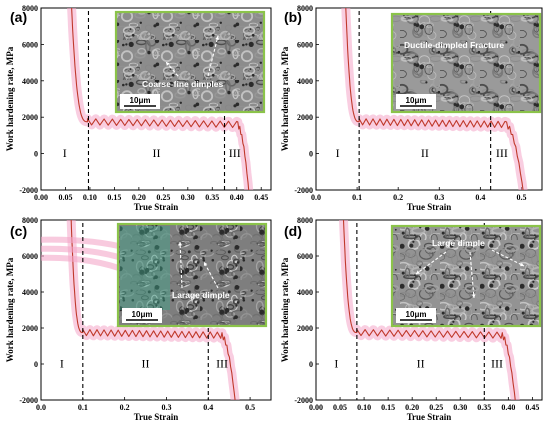  What do you see at coordinates (316, 407) in the screenshot?
I see `x-tick-label: 0.00` at bounding box center [316, 407].